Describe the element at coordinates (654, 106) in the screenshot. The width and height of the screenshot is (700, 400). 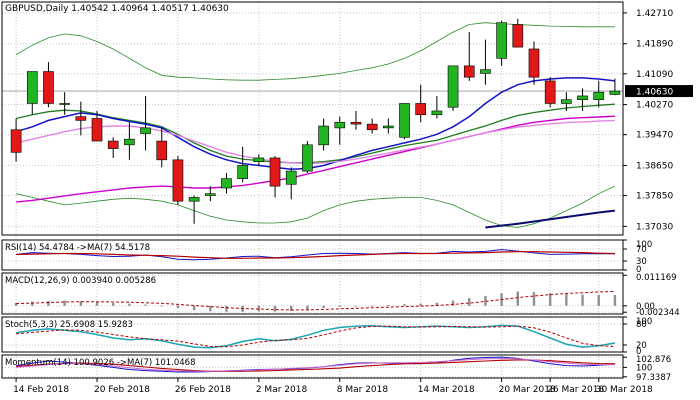
I see `main-y-tick-label: 1.40270` at that location.